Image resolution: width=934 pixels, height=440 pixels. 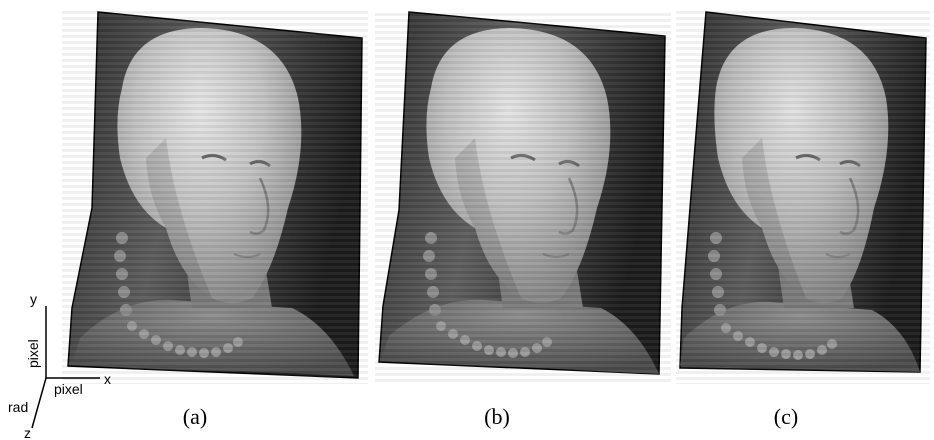 I want to click on x-axis-unit: pixel, so click(x=68, y=389).